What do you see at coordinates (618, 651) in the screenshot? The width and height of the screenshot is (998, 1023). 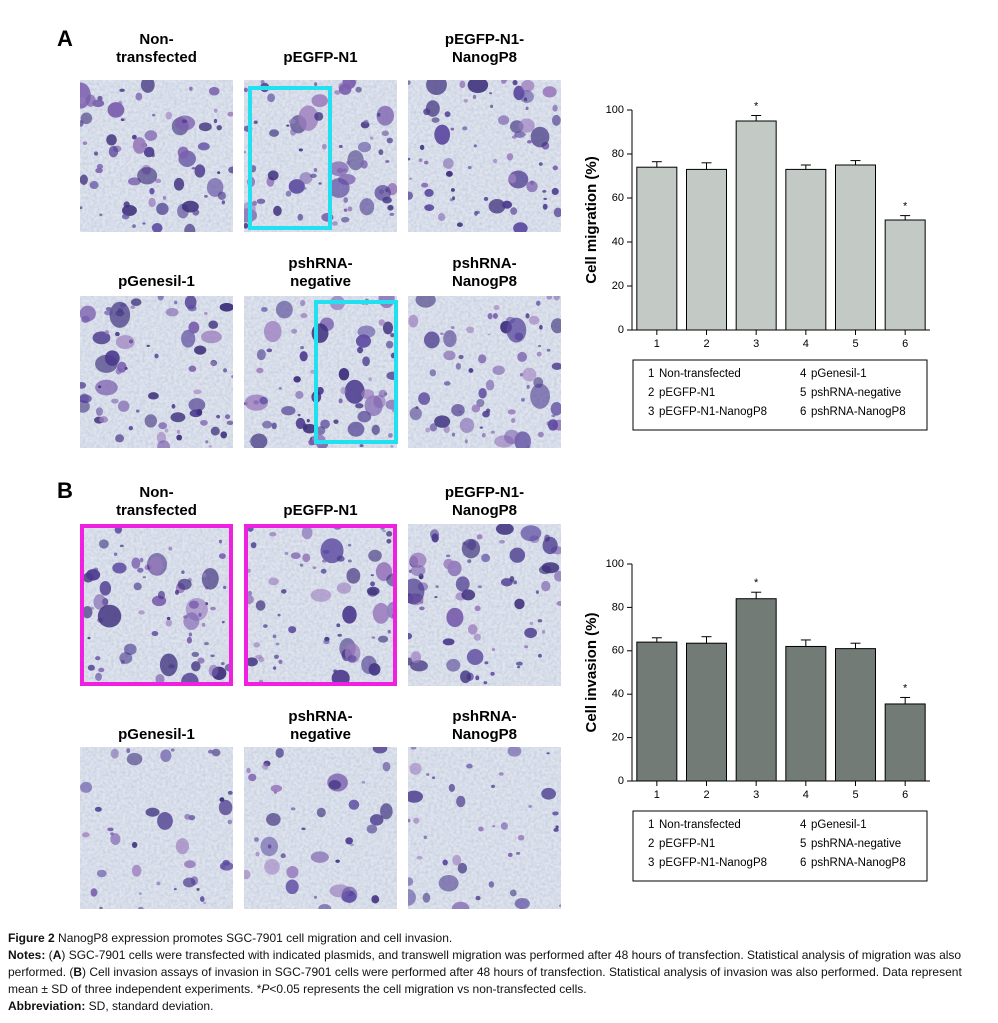 I see `y-tick-label: 60` at bounding box center [618, 651].